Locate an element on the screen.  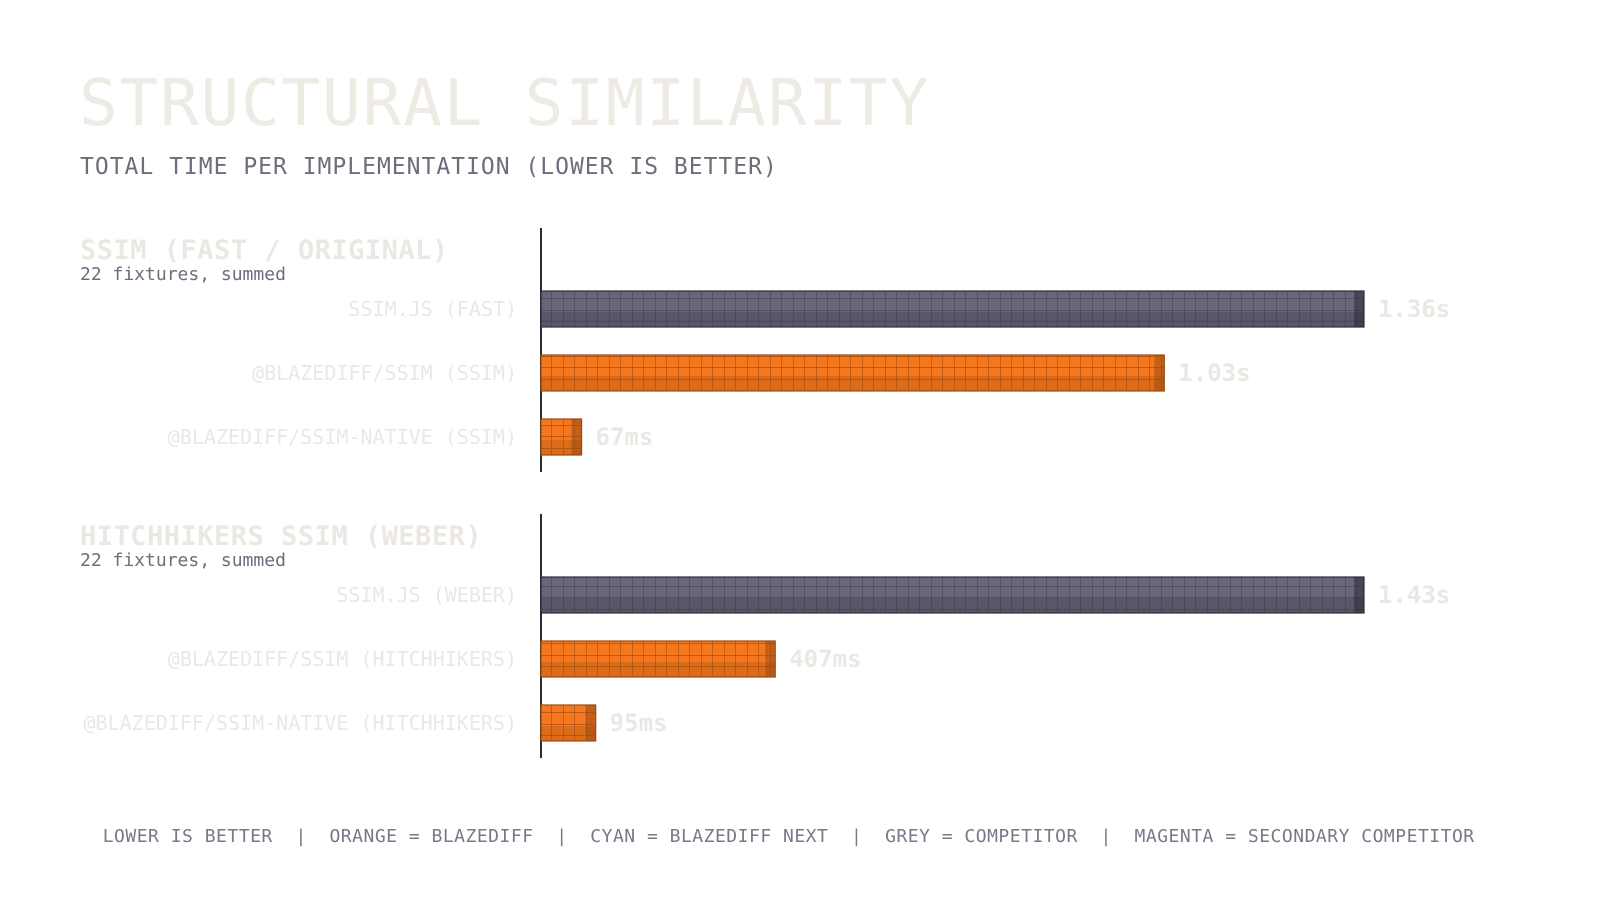
category-label: SSIM.JS (FAST) is located at coordinates (432, 309).